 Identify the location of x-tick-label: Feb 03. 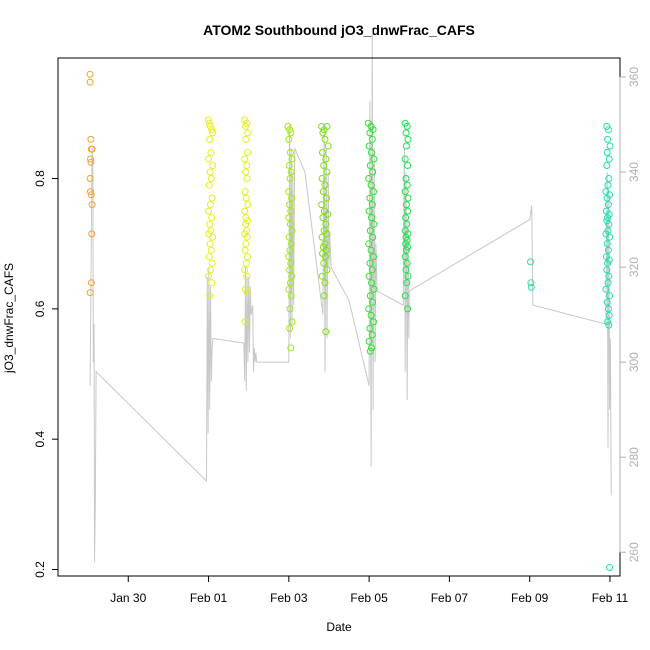
(289, 598).